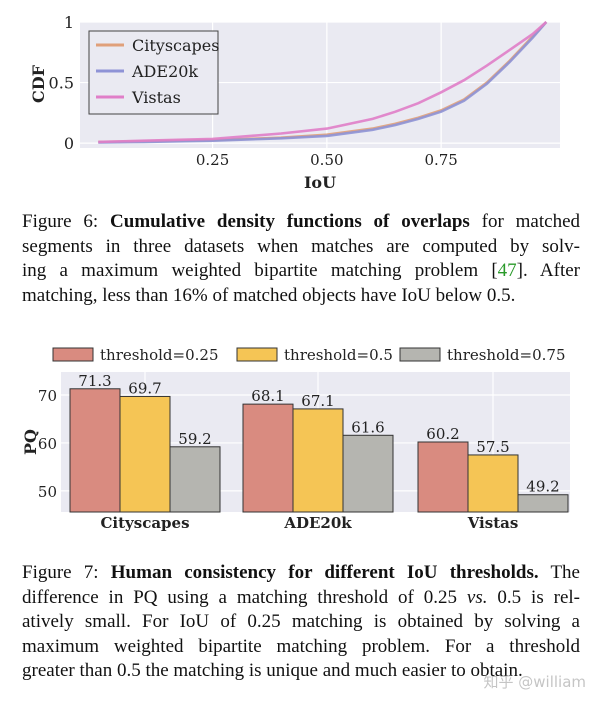  What do you see at coordinates (548, 270) in the screenshot?
I see `caption-text: ]. After` at bounding box center [548, 270].